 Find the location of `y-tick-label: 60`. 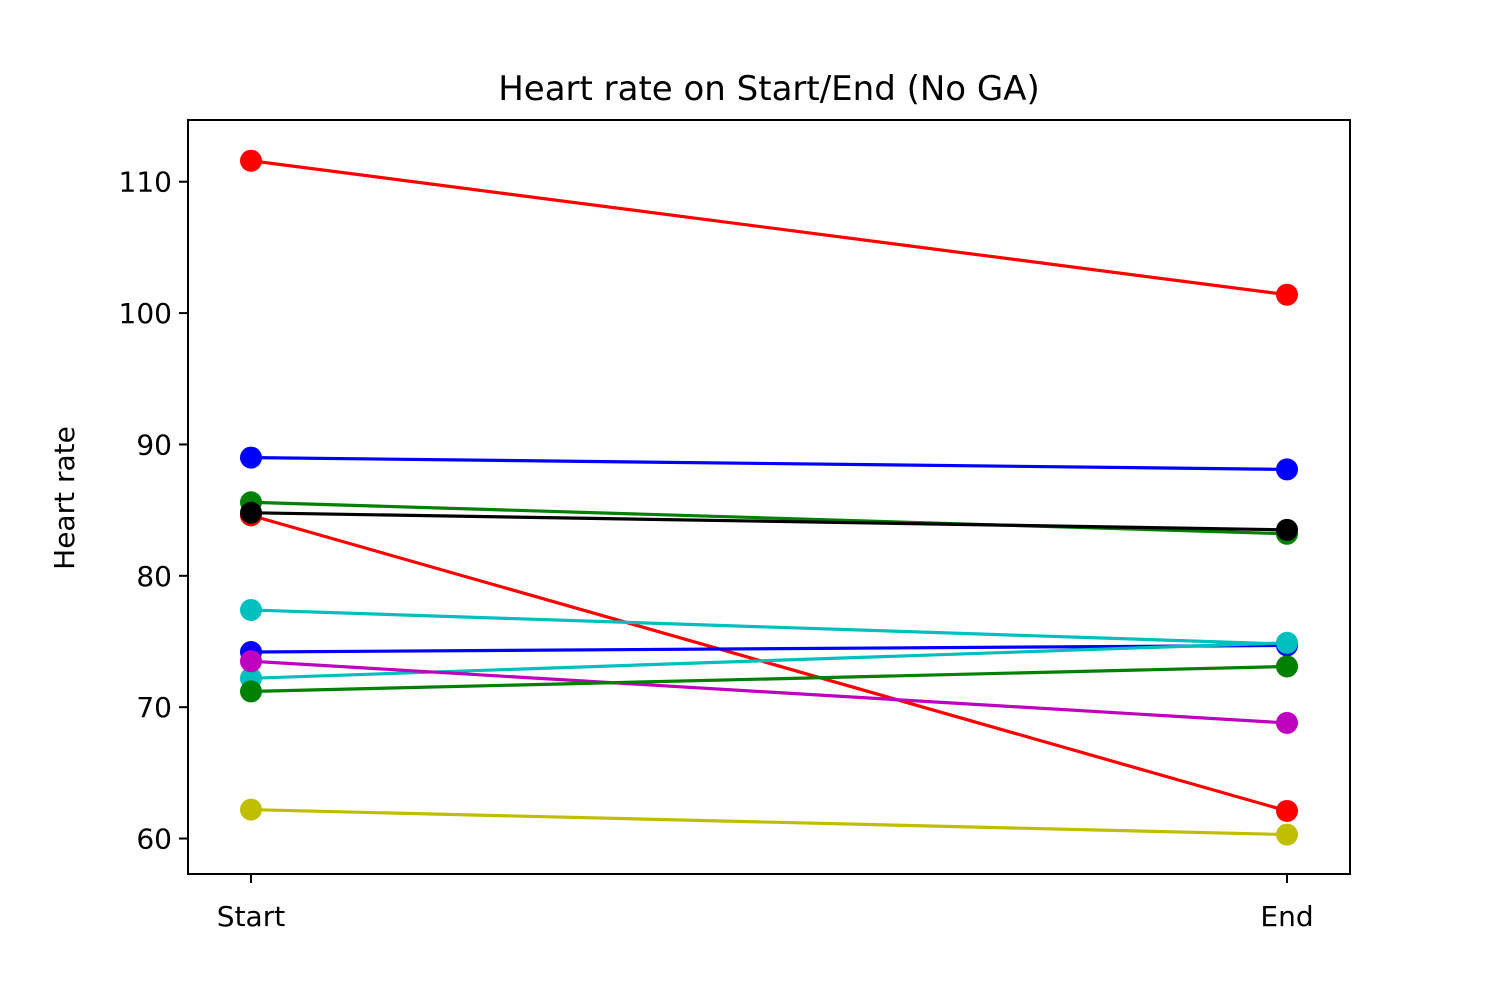

y-tick-label: 60 is located at coordinates (154, 839).